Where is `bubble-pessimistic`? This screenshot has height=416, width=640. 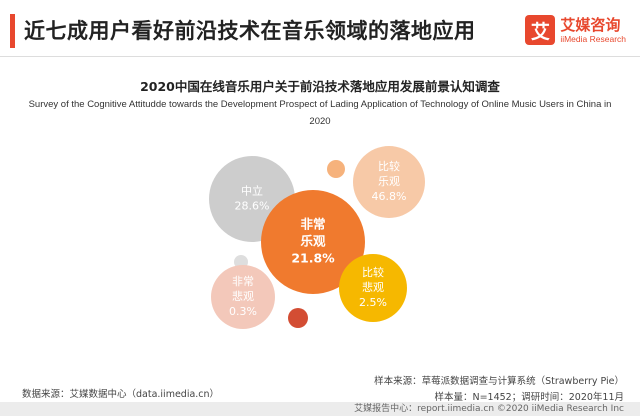 bubble-pessimistic is located at coordinates (373, 288).